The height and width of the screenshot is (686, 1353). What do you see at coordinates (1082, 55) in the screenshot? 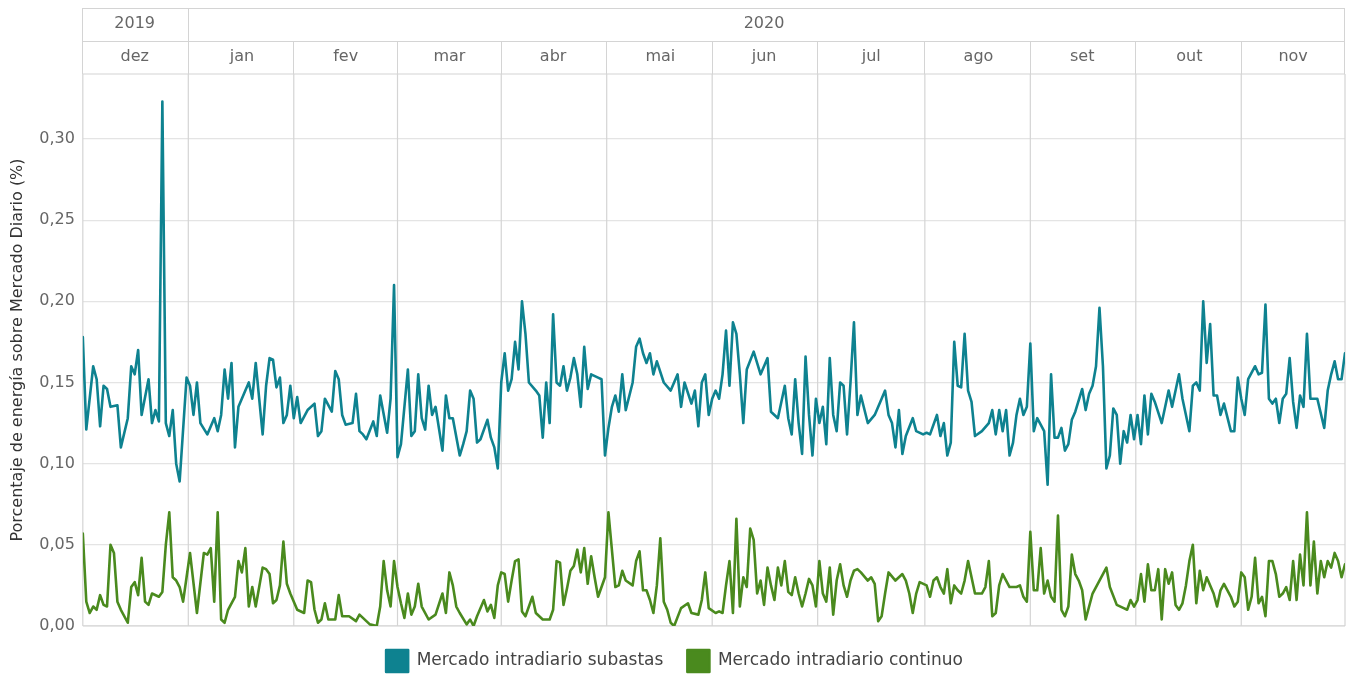
I see `x-tick-label: set` at bounding box center [1082, 55].